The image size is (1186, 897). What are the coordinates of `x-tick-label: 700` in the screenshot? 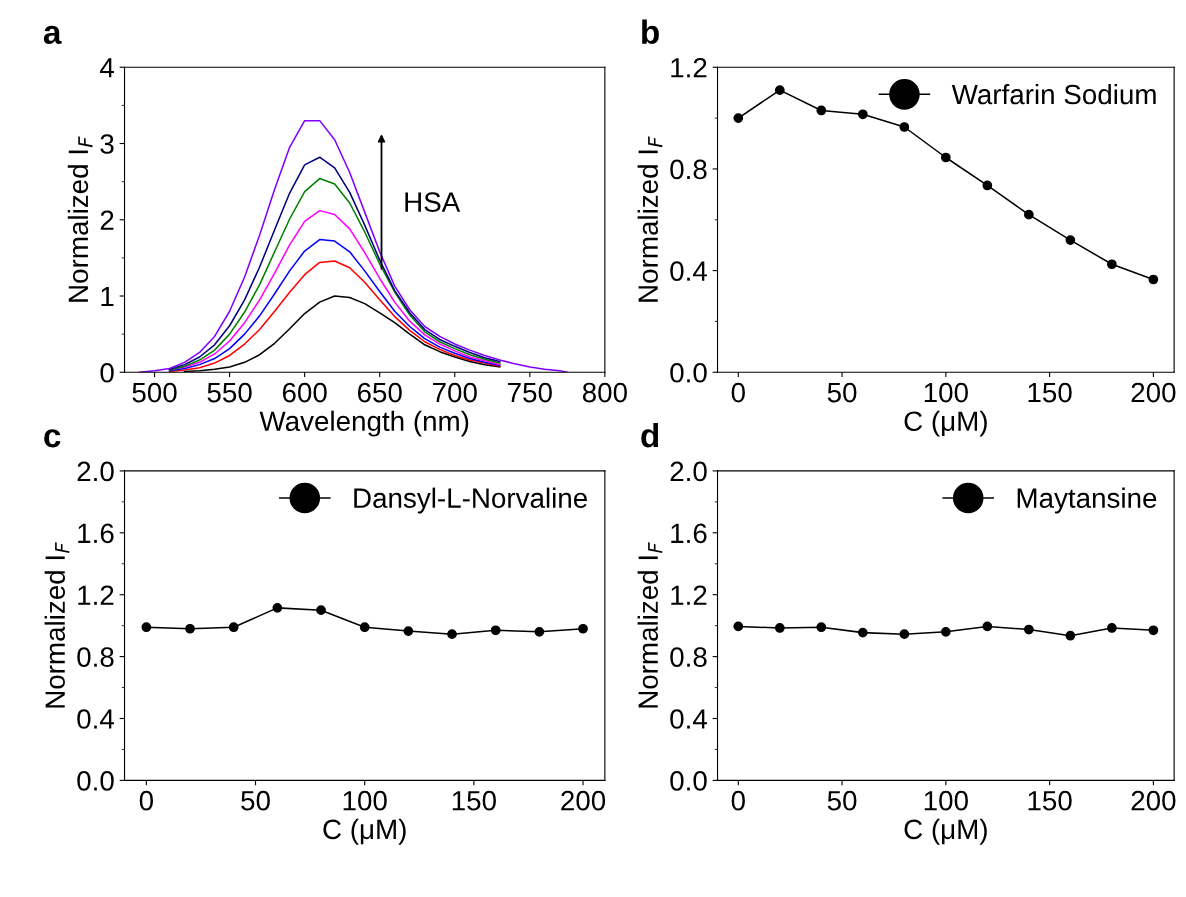 It's located at (455, 392).